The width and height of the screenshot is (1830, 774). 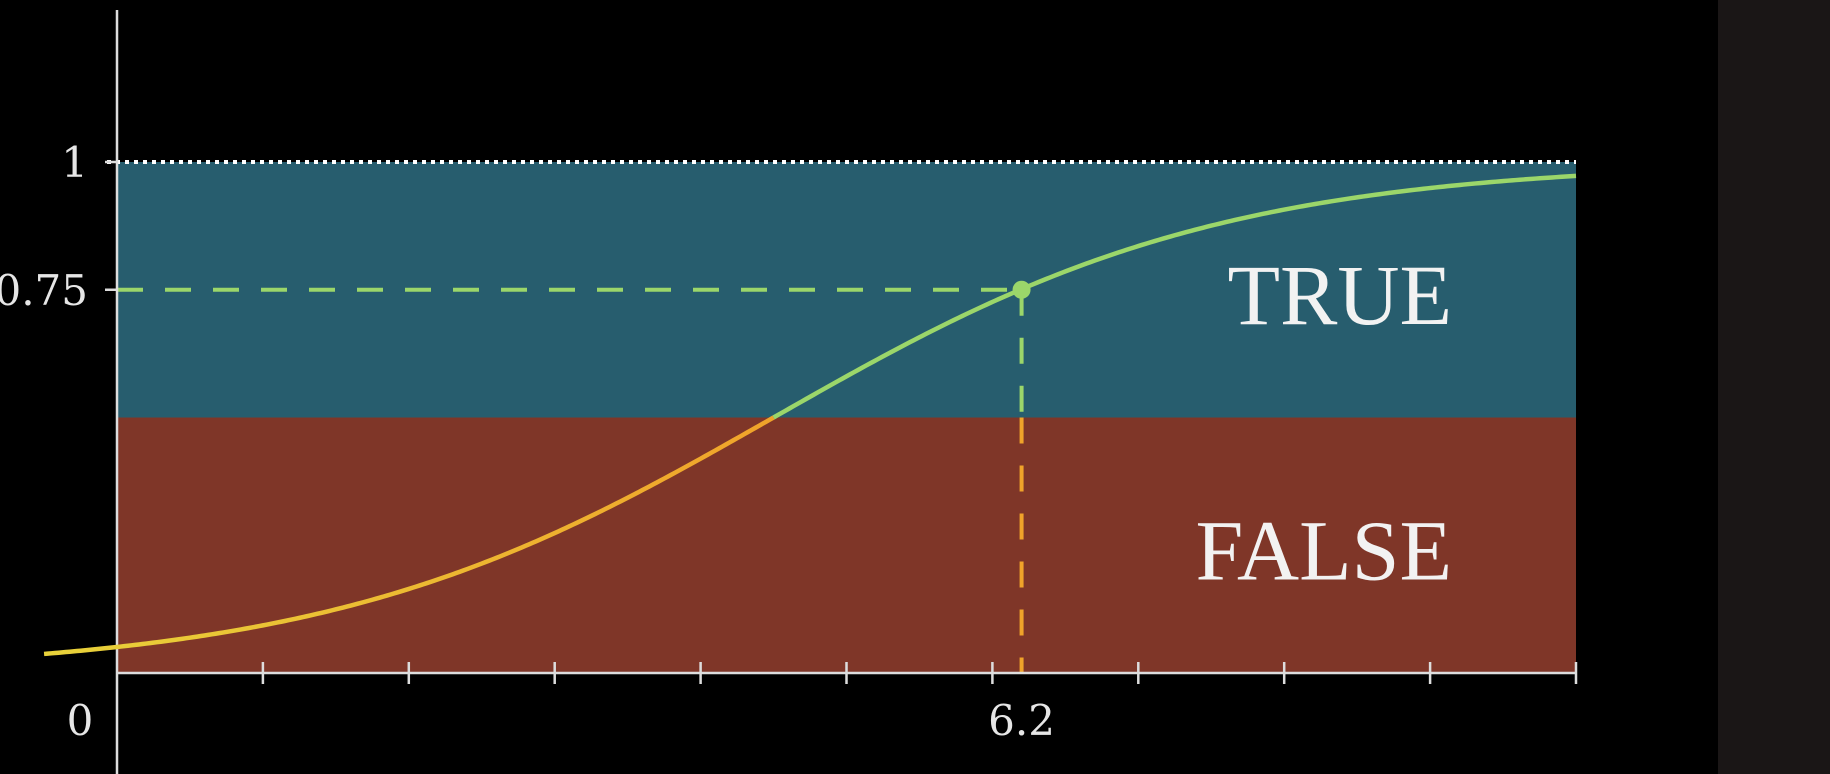 I want to click on curve-lower, so click(x=409, y=536).